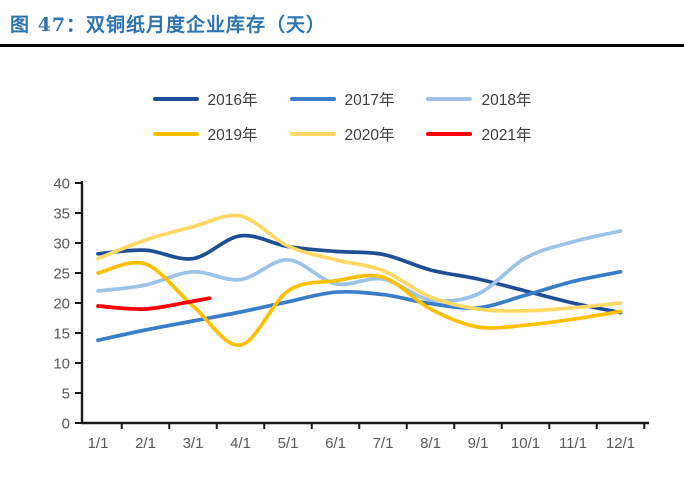 Image resolution: width=684 pixels, height=485 pixels. Describe the element at coordinates (383, 443) in the screenshot. I see `x-tick-label: 7/1` at that location.